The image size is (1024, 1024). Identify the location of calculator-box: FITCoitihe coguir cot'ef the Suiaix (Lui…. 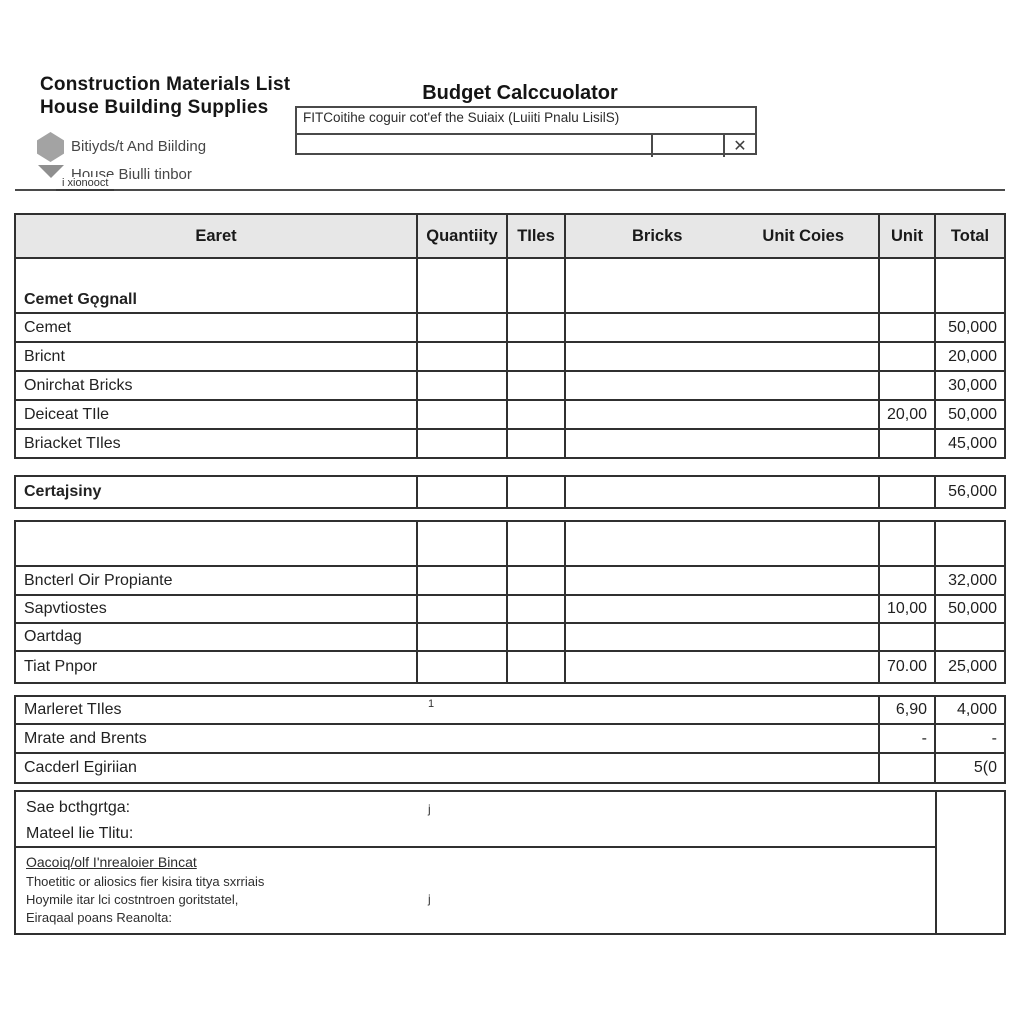
(526, 131).